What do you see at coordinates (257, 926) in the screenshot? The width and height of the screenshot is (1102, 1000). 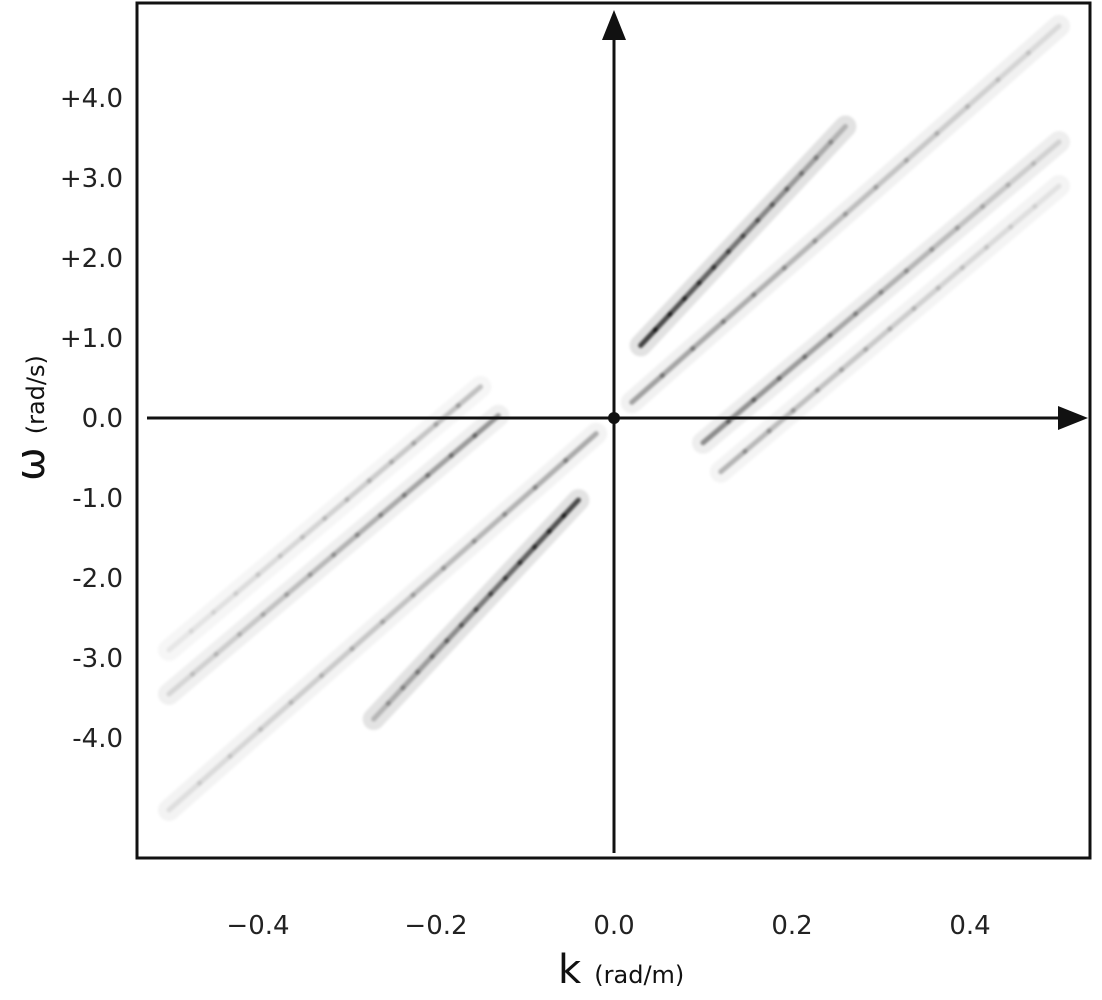 I see `x-tick-label: −0.4` at bounding box center [257, 926].